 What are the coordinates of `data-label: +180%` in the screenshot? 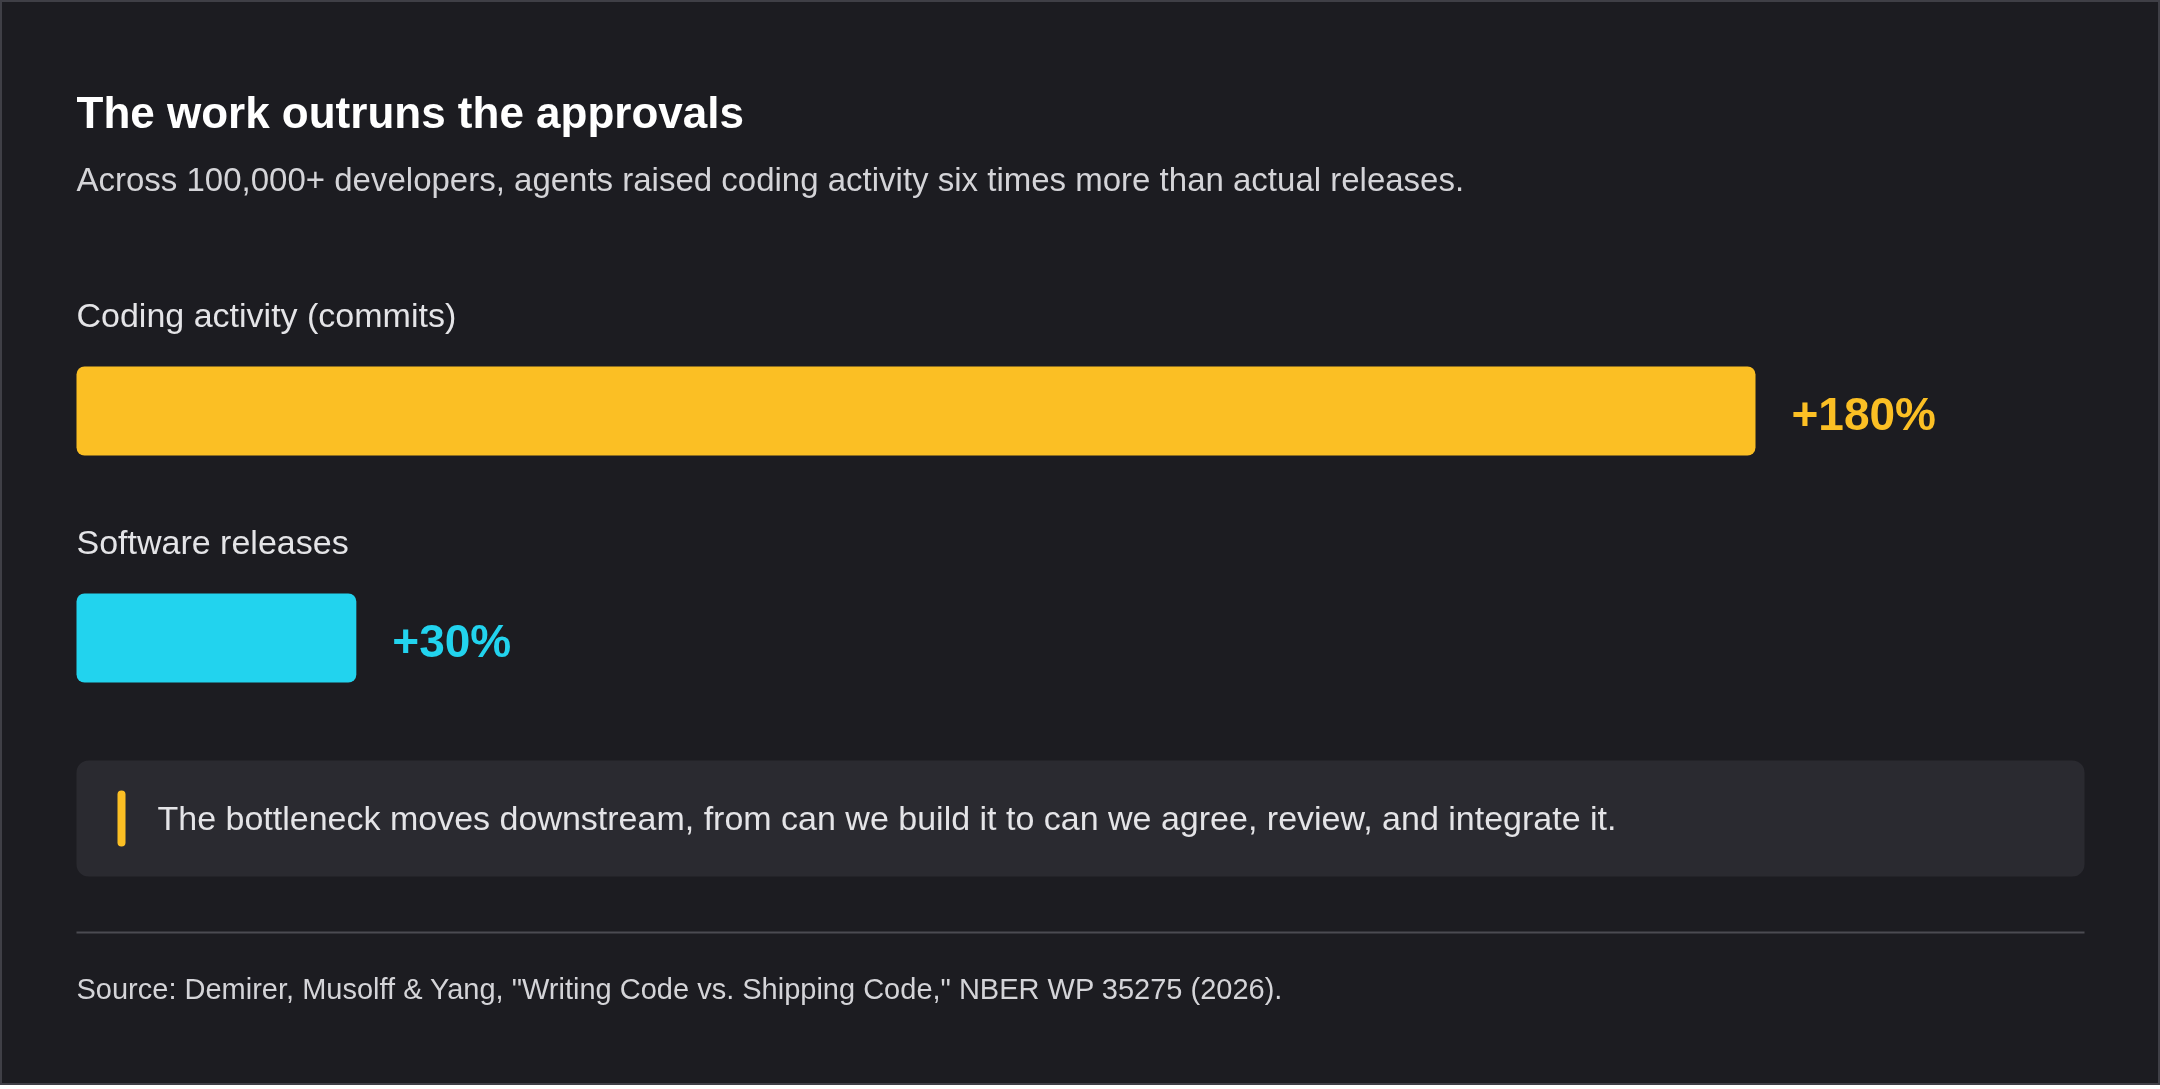 It's located at (1864, 413).